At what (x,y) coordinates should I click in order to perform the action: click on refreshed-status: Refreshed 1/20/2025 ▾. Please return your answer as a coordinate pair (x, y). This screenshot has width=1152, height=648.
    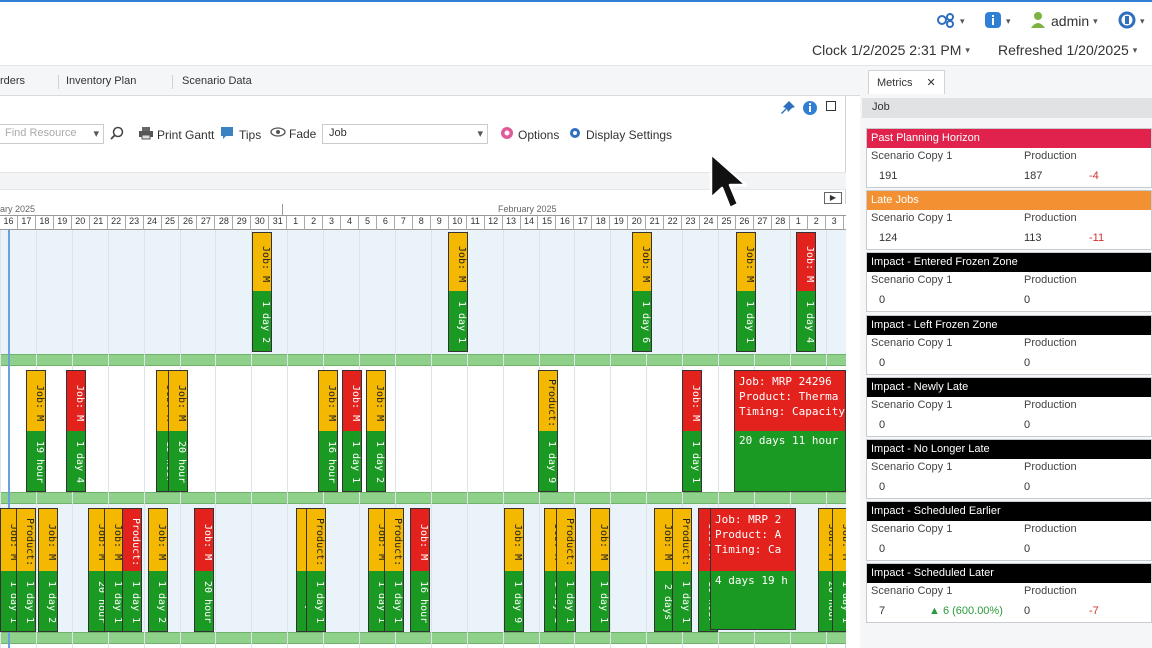
    Looking at the image, I should click on (1067, 50).